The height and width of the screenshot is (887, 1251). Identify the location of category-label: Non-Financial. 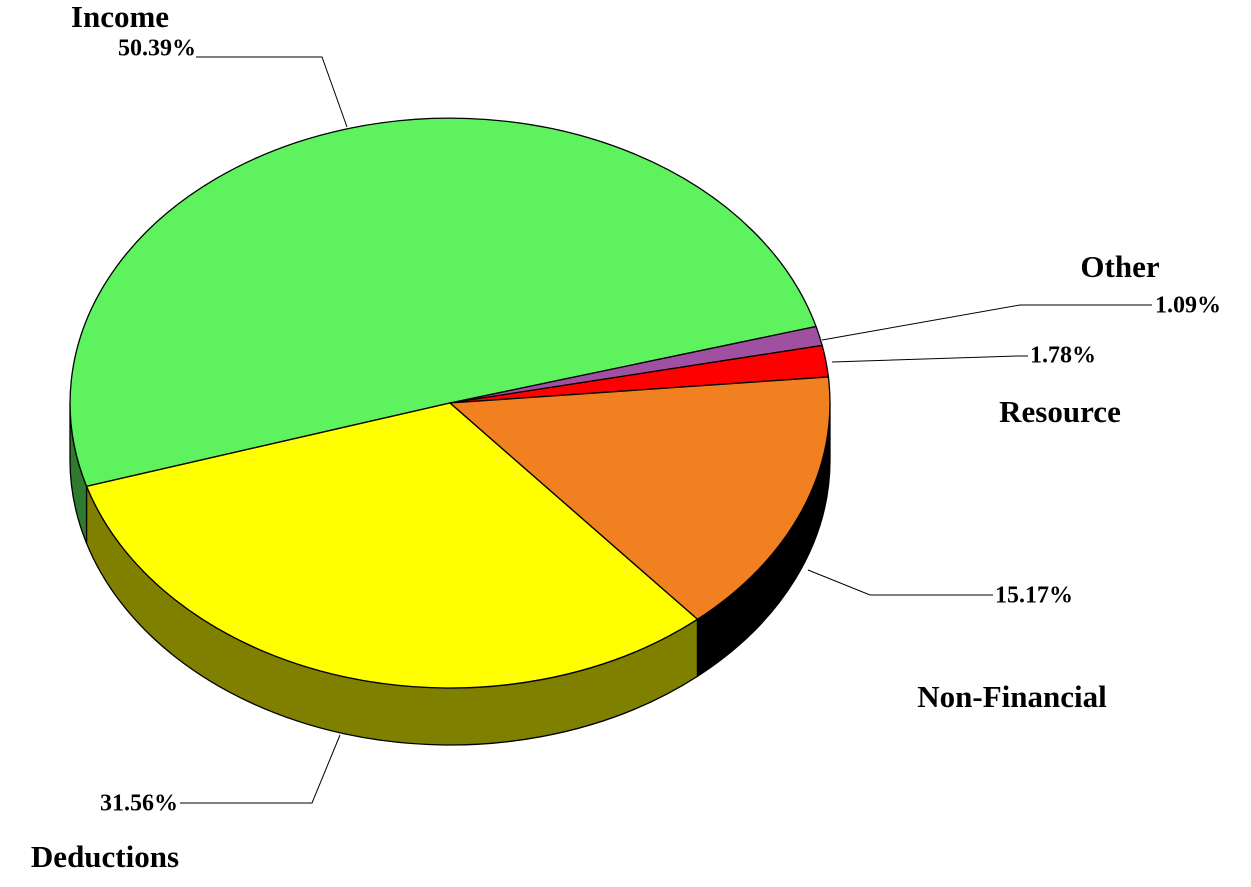
(1012, 696).